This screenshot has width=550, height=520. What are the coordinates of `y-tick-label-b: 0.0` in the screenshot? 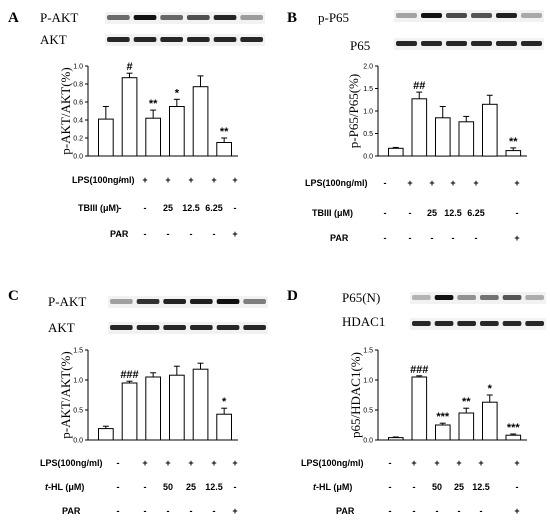 It's located at (368, 157).